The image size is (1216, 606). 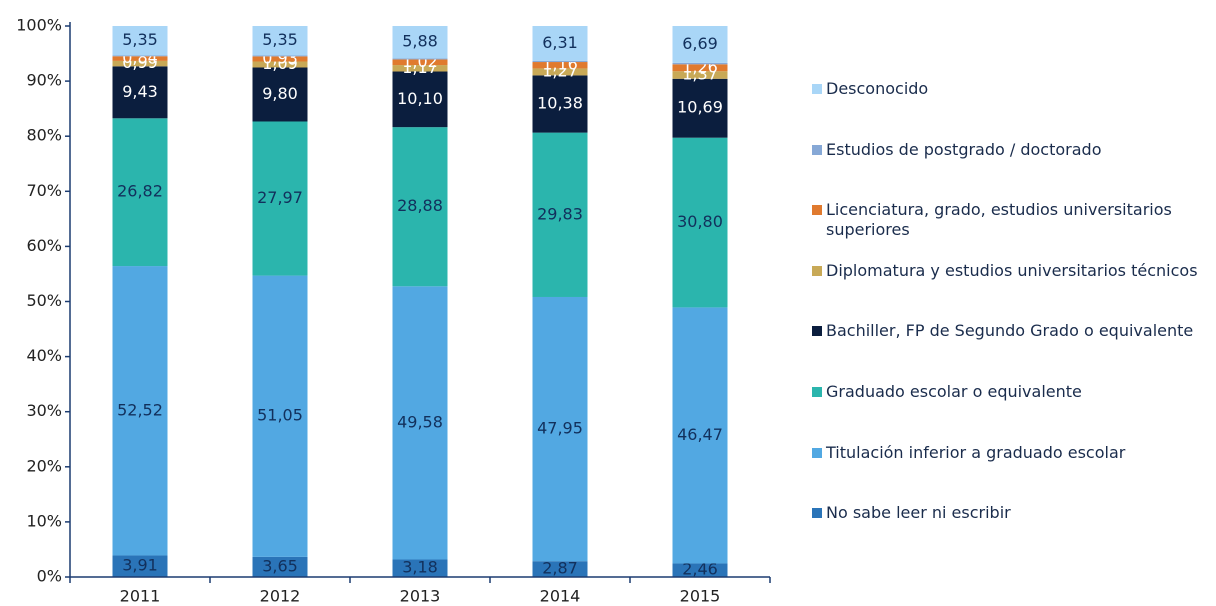 What do you see at coordinates (1012, 89) in the screenshot?
I see `legend-item: Desconocido` at bounding box center [1012, 89].